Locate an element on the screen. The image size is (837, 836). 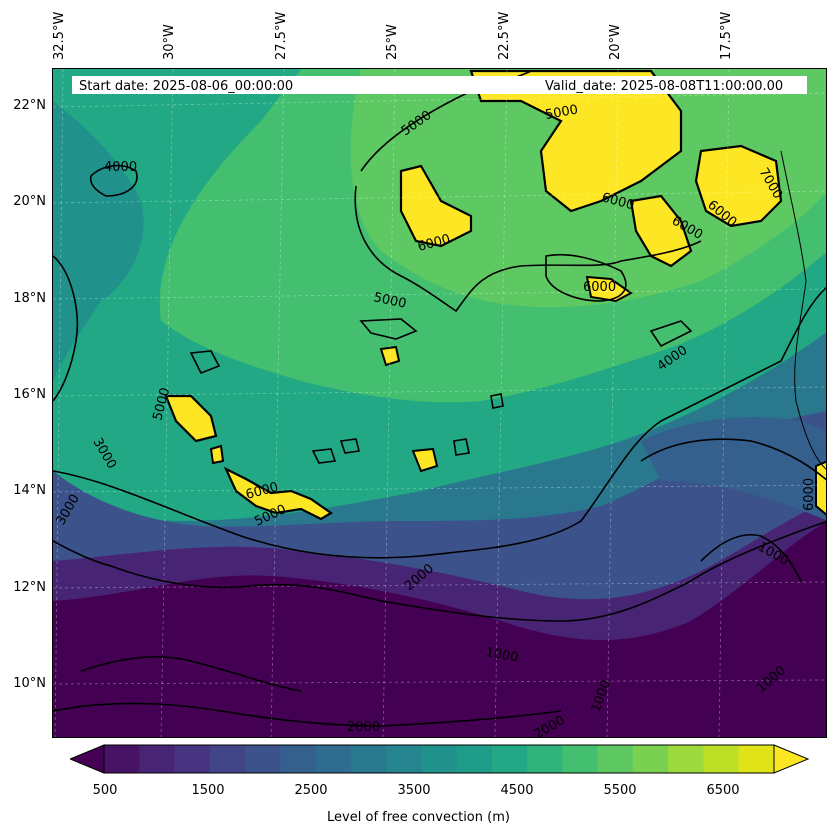
lat-label-16n: 16°N is located at coordinates (29, 394).